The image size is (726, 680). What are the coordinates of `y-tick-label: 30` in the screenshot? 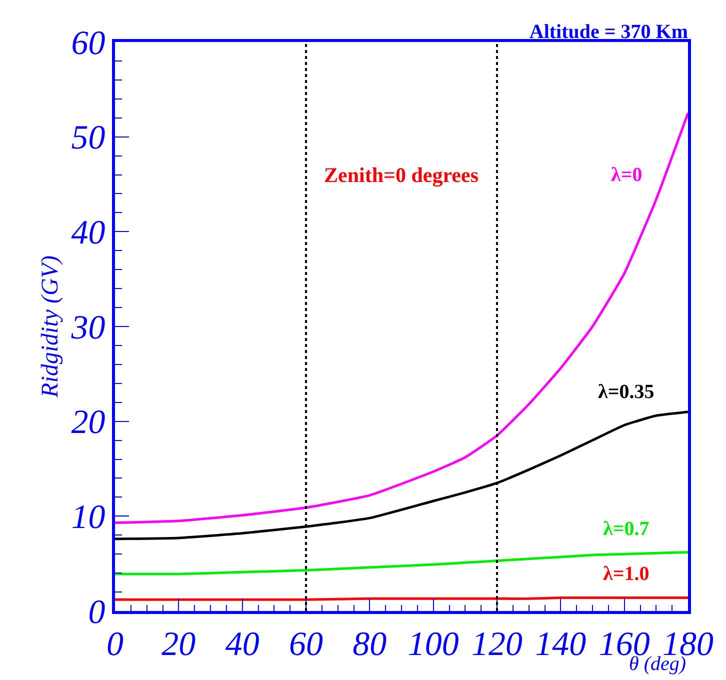 It's located at (88, 327).